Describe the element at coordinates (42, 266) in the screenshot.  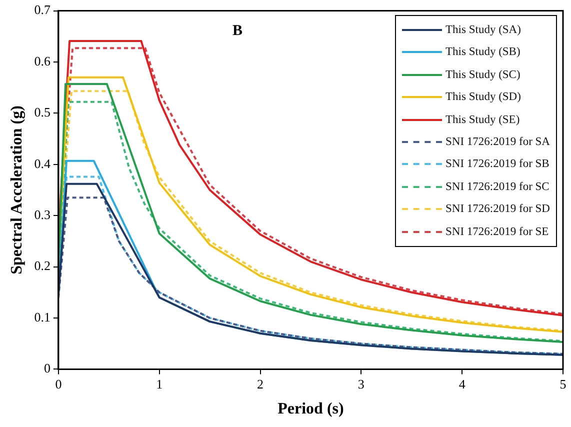
I see `y-tick-label: 0.2` at that location.